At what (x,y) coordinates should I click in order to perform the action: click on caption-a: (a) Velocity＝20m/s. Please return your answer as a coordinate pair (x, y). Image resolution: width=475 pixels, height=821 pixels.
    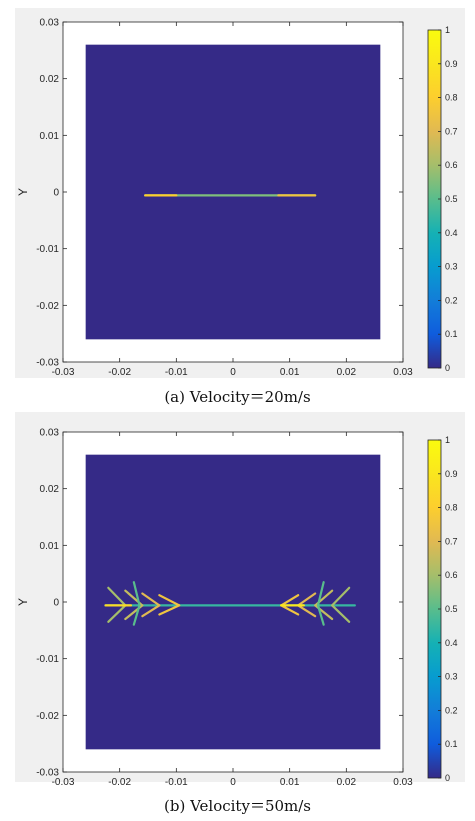
    Looking at the image, I should click on (237, 396).